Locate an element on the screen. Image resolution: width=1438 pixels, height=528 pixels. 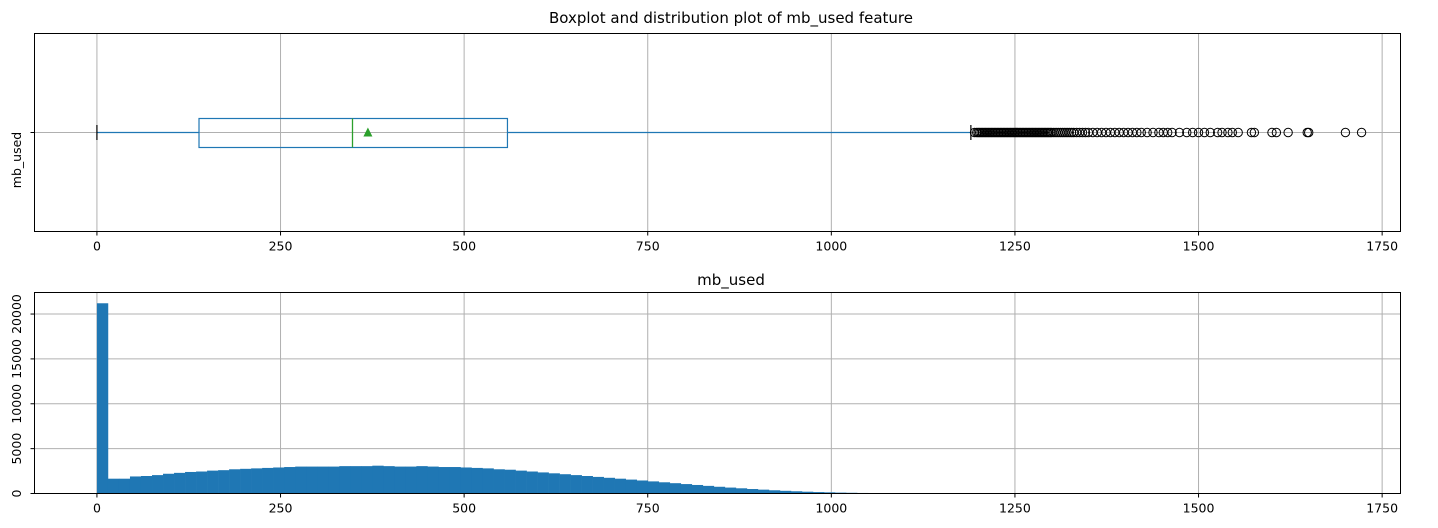
histogram-y-tick-label: 0 is located at coordinates (16, 493).